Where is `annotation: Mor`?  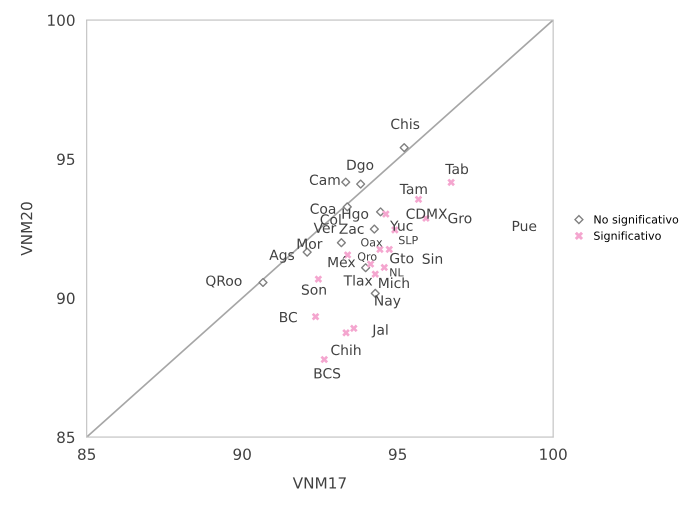 annotation: Mor is located at coordinates (310, 243).